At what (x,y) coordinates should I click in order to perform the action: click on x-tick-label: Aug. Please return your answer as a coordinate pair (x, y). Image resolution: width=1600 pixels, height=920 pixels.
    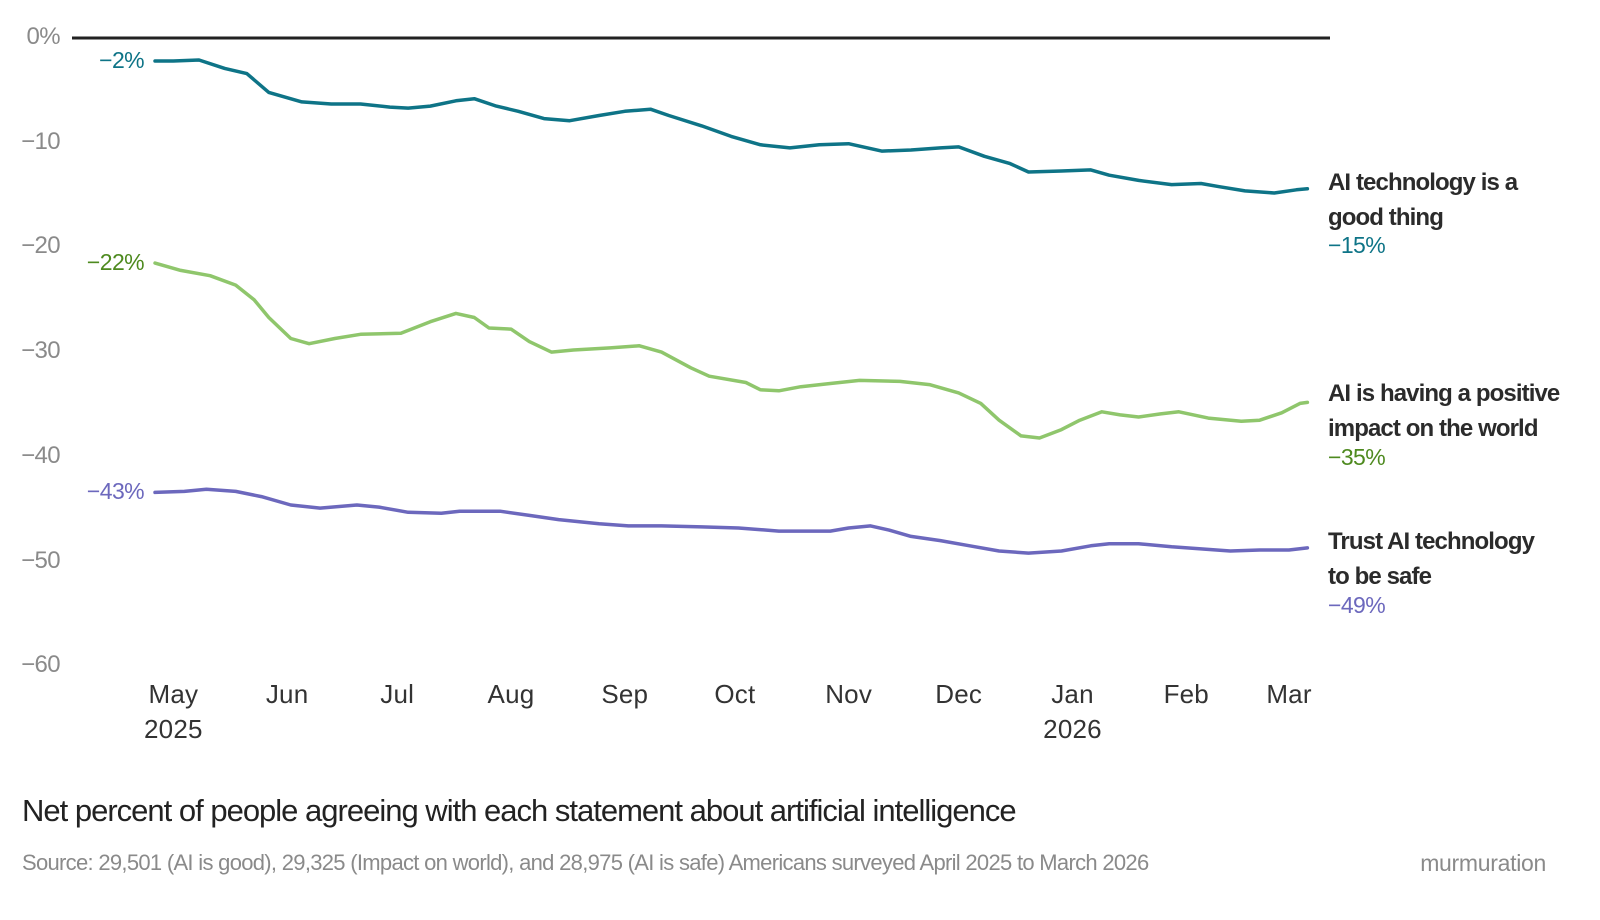
    Looking at the image, I should click on (511, 694).